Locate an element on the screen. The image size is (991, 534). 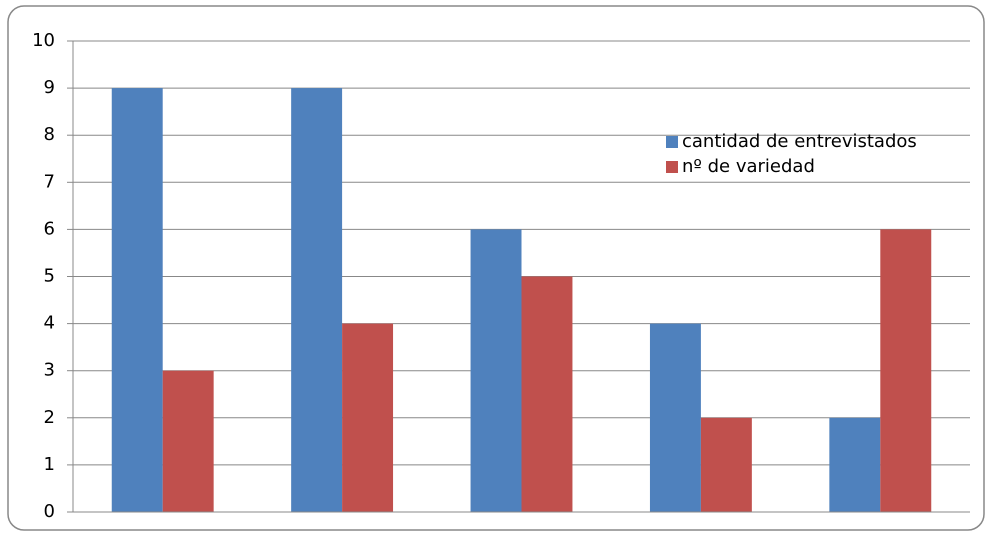
legend-label: nº de variedad is located at coordinates (748, 166).